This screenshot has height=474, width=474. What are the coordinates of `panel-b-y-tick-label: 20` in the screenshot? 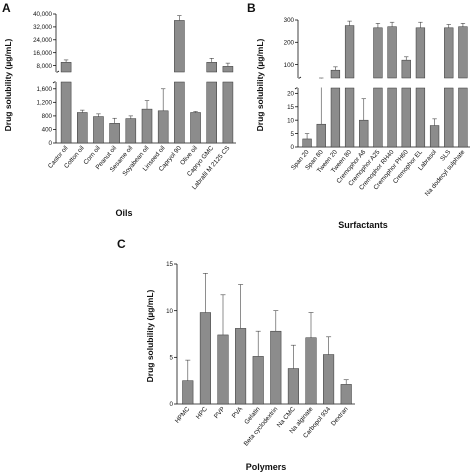 It's located at (290, 94).